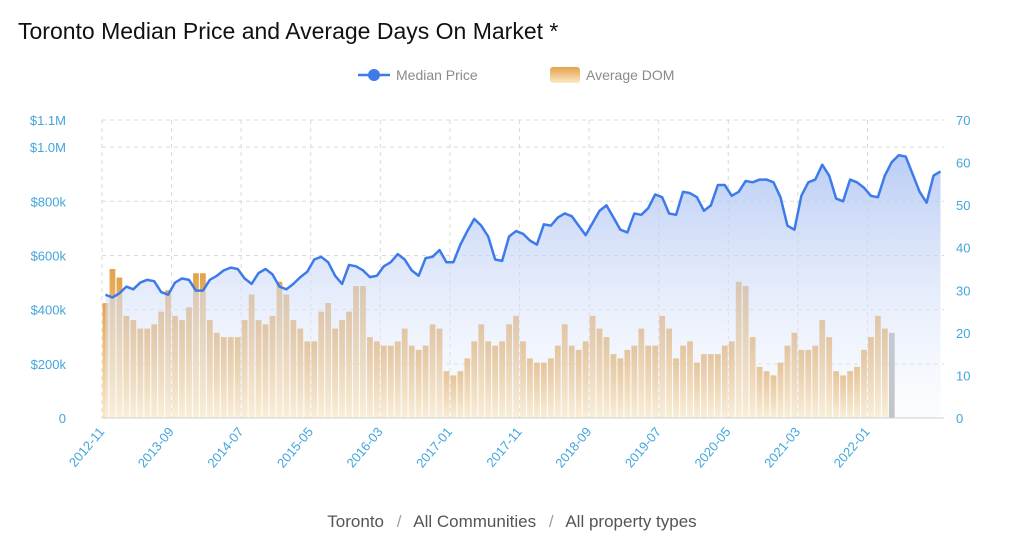  Describe the element at coordinates (225, 447) in the screenshot. I see `x-tick-label: 2014-07` at that location.